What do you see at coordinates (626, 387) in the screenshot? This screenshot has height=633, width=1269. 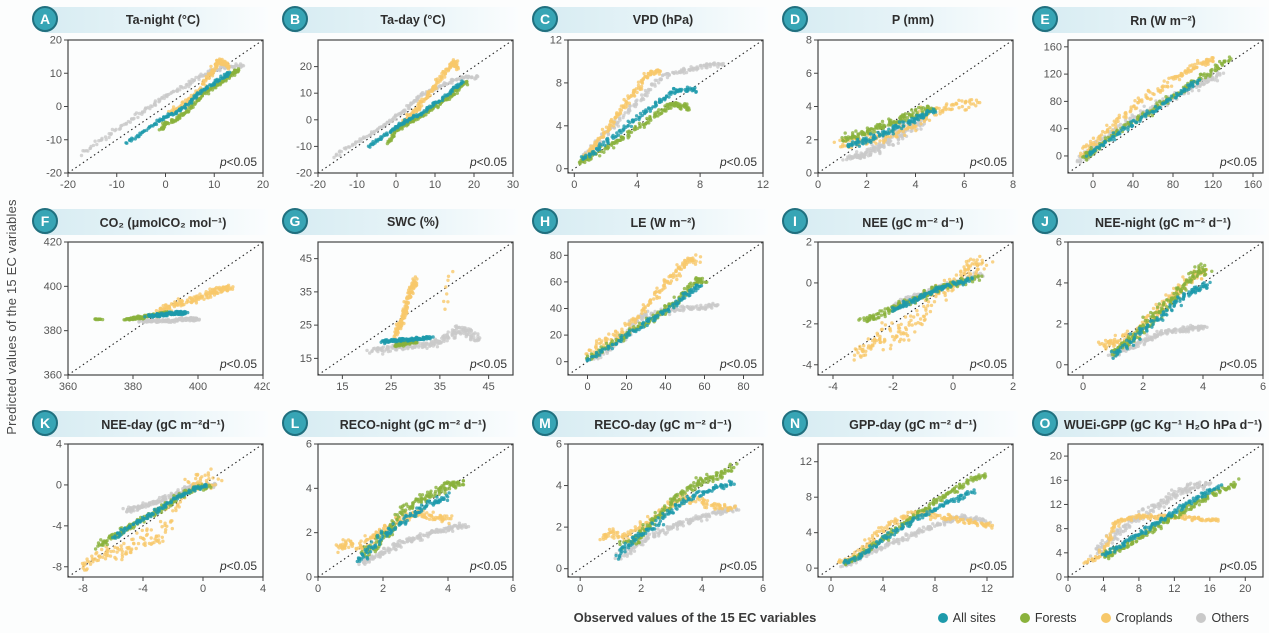 I see `x-tick-label: 20` at bounding box center [626, 387].